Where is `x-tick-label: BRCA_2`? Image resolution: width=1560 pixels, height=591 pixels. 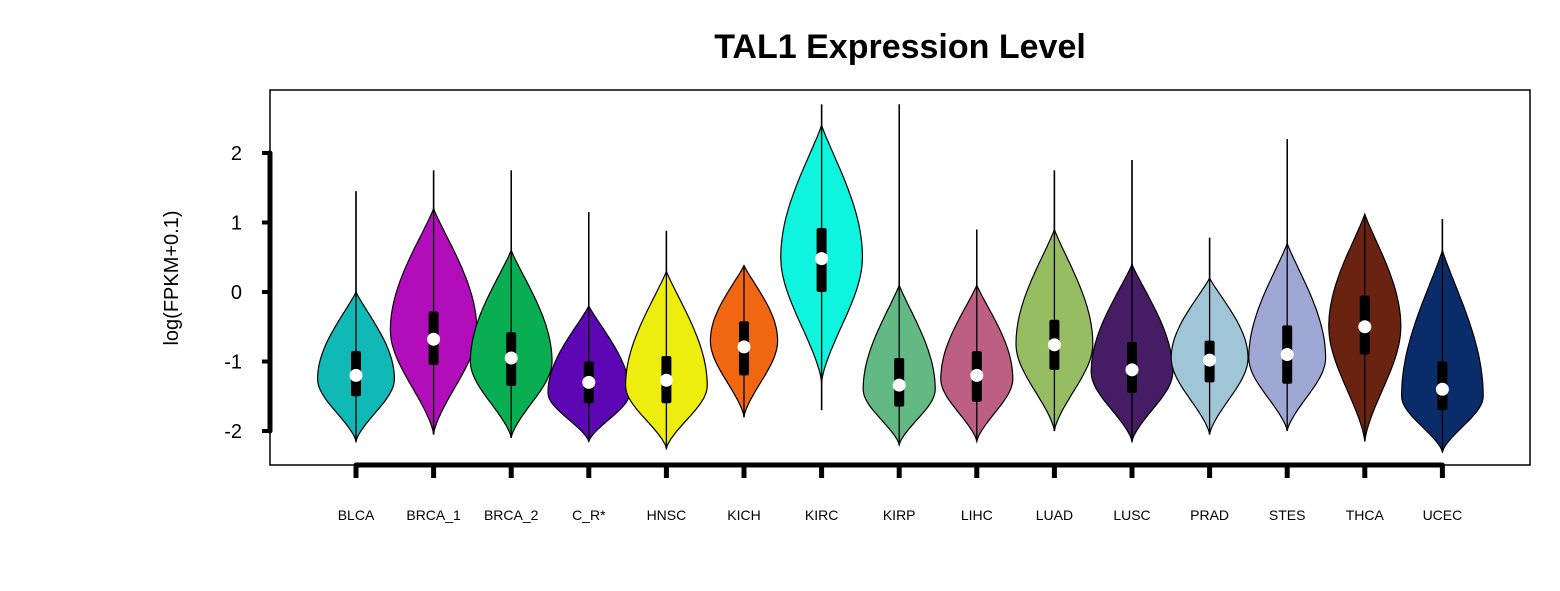
x-tick-label: BRCA_2 is located at coordinates (511, 515).